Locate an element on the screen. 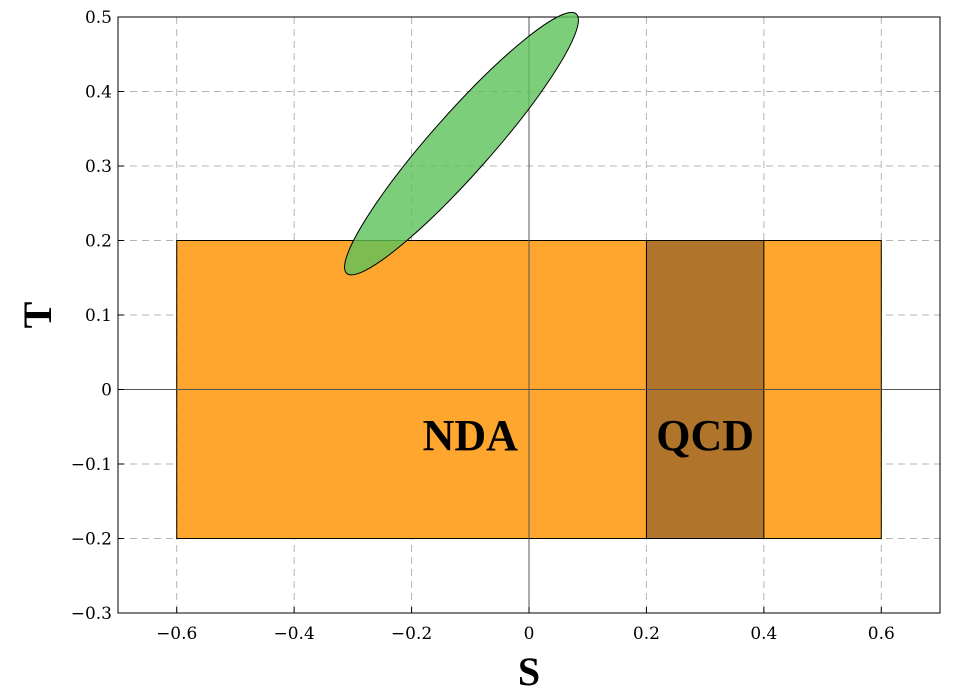 This screenshot has width=958, height=693. region-label-qcd: QCD is located at coordinates (705, 435).